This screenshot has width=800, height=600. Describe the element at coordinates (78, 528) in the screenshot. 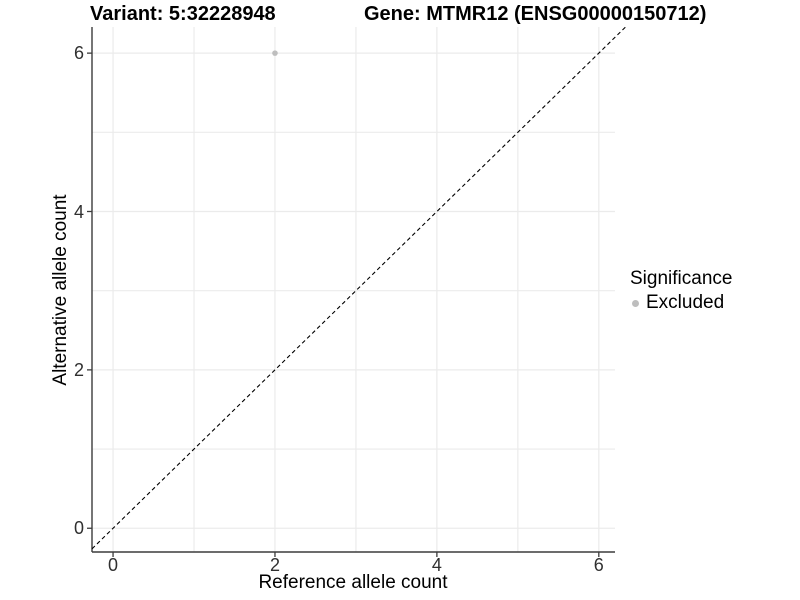

I see `y-tick-label: 0` at that location.